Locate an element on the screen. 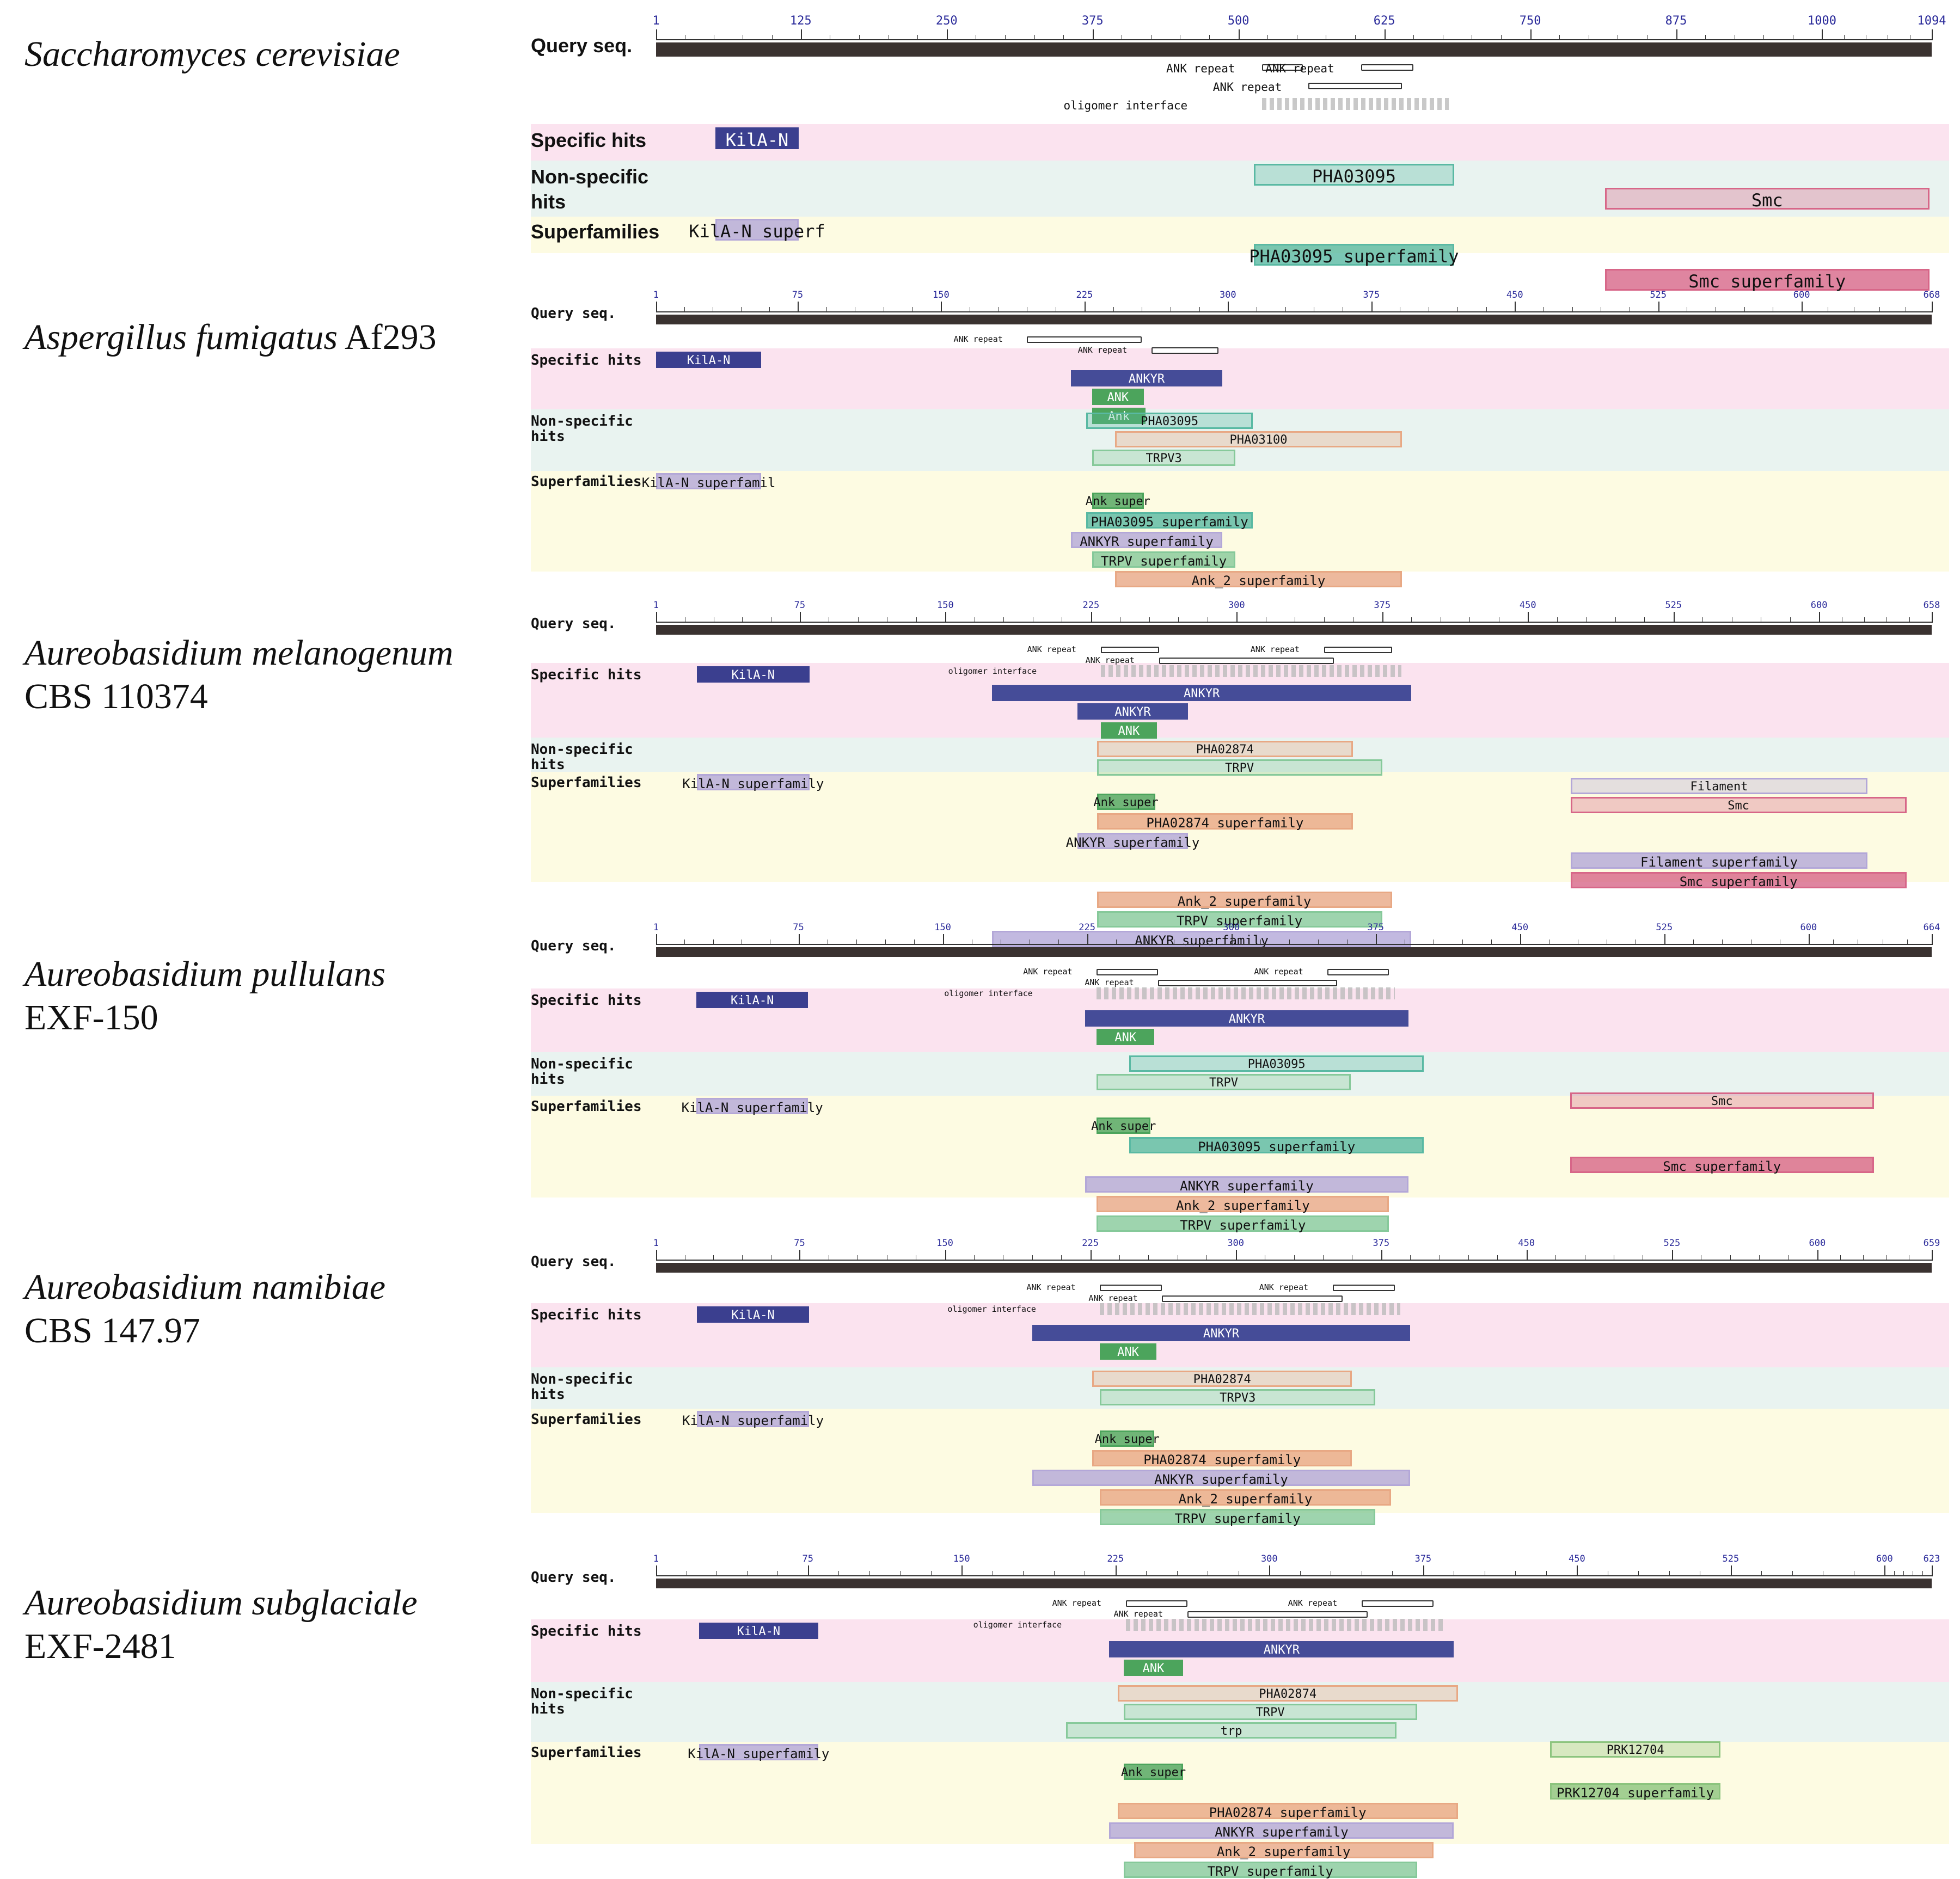  feature-label: Ank super is located at coordinates (1153, 1773).